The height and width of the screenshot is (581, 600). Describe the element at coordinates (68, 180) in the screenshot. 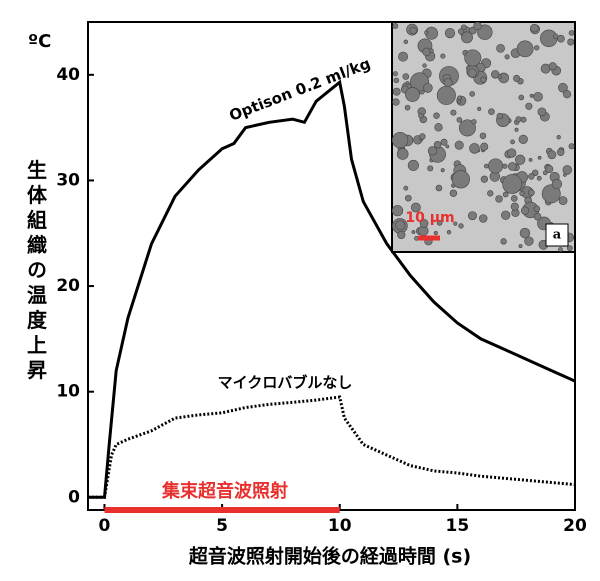

I see `y-tick-label: 30` at that location.